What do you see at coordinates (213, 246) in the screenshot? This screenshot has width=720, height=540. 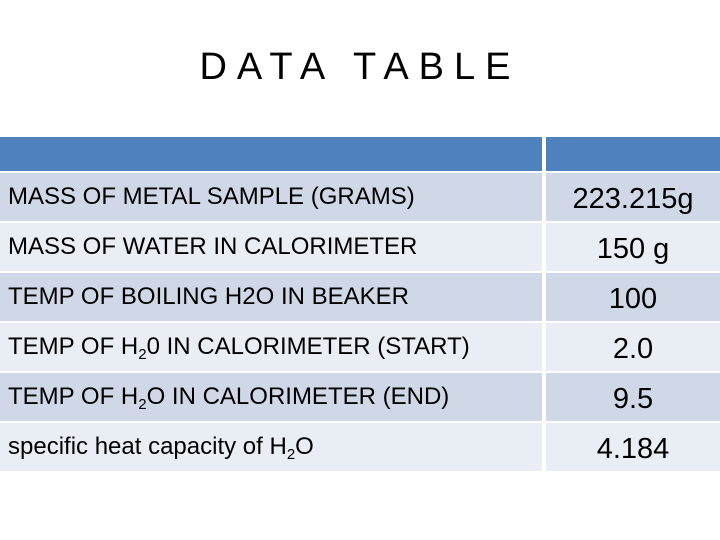 I see `row-label: MASS OF WATER IN CALORIMETER` at bounding box center [213, 246].